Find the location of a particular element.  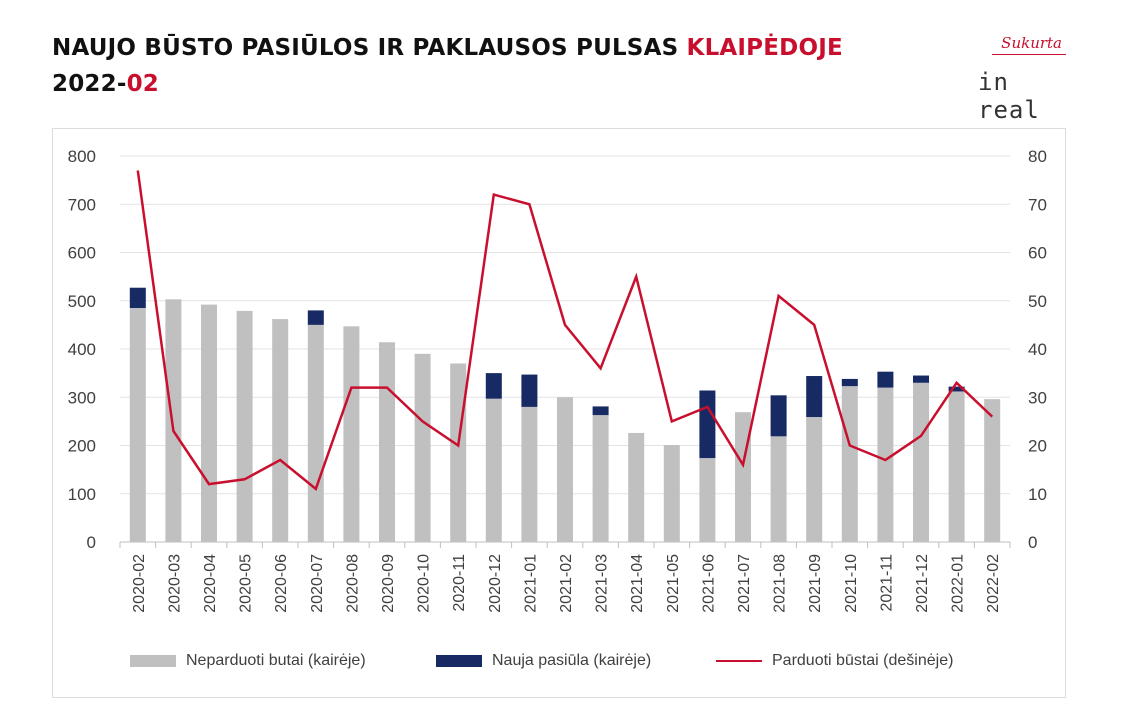

y-right-tick-label: 60 is located at coordinates (1037, 253).